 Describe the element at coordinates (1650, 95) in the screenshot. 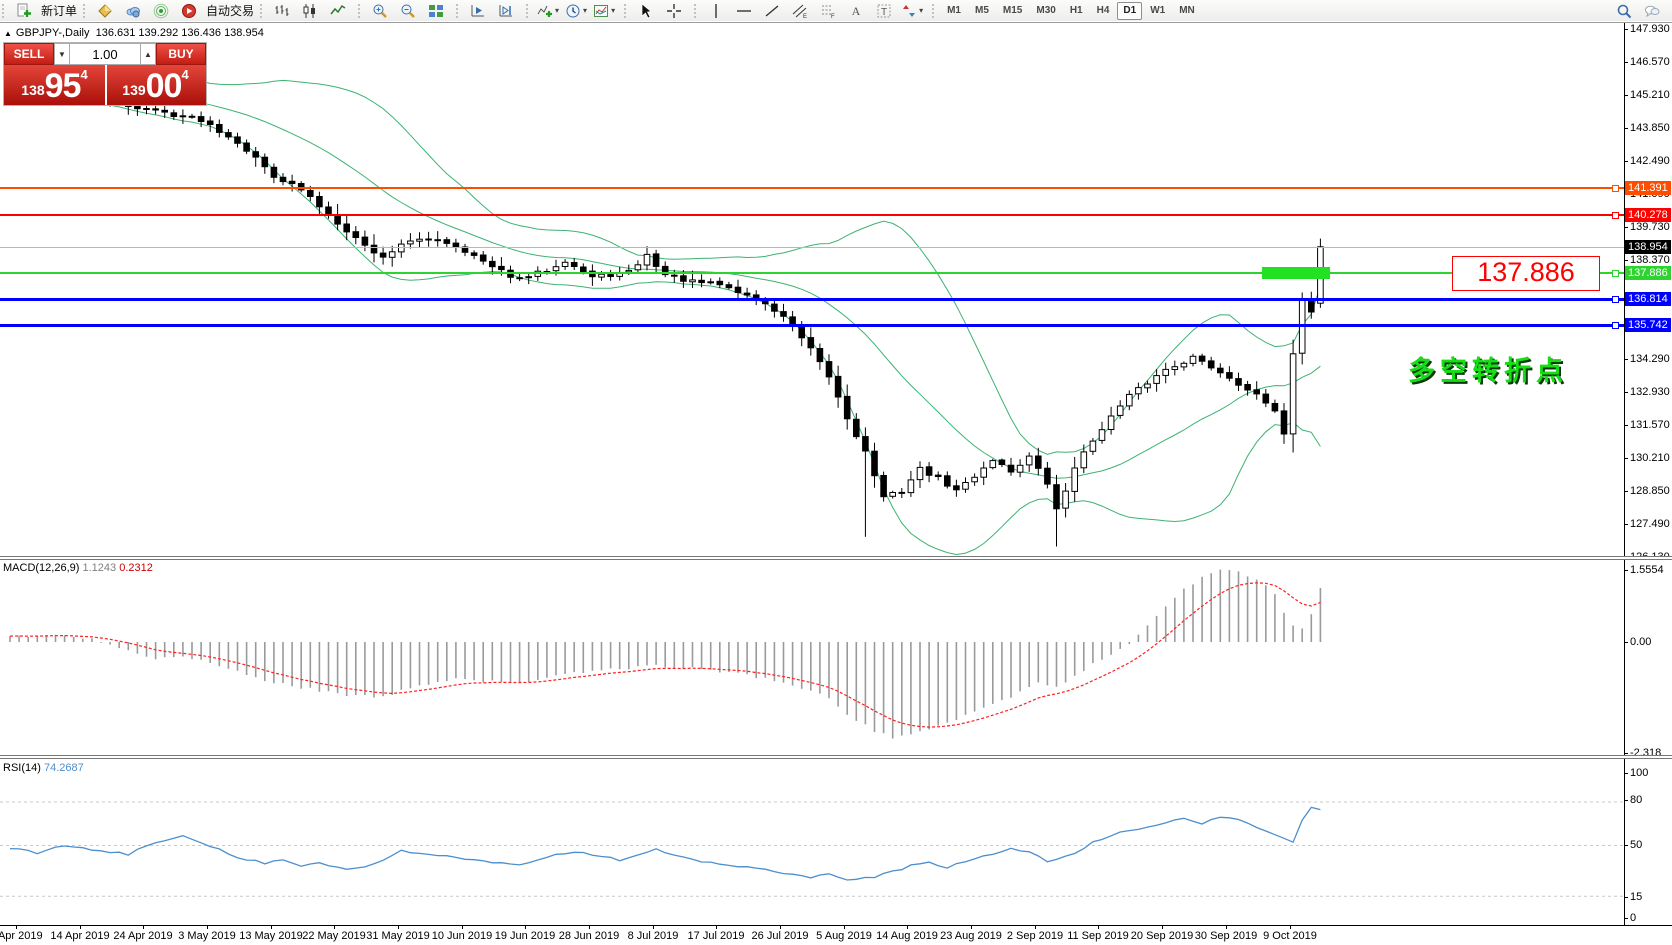

I see `price-tick-label: 145.210` at that location.